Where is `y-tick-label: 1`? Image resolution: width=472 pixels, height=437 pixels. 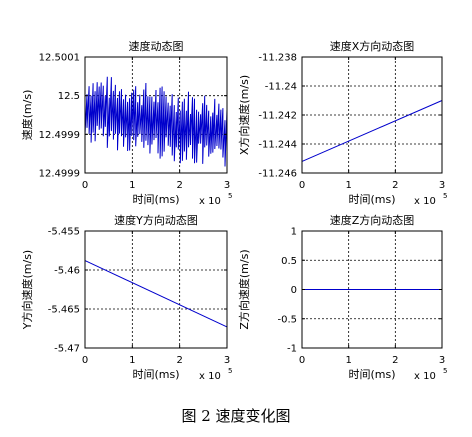 y-tick-label: 1 is located at coordinates (294, 232).